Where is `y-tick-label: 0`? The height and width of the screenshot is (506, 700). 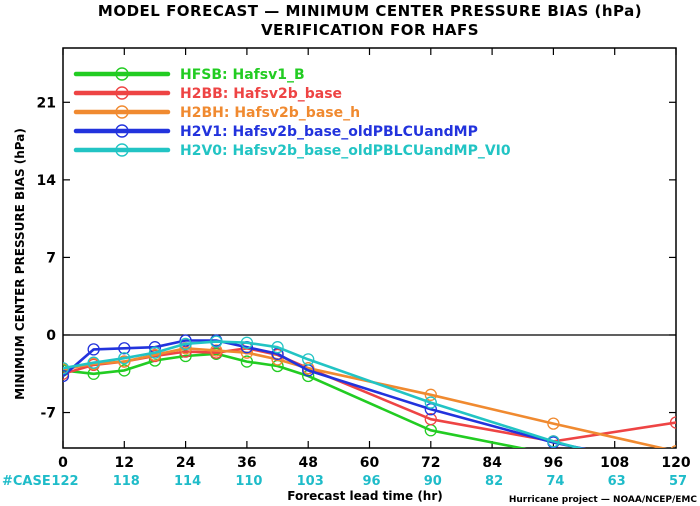
y-tick-label: 0 is located at coordinates (51, 336).